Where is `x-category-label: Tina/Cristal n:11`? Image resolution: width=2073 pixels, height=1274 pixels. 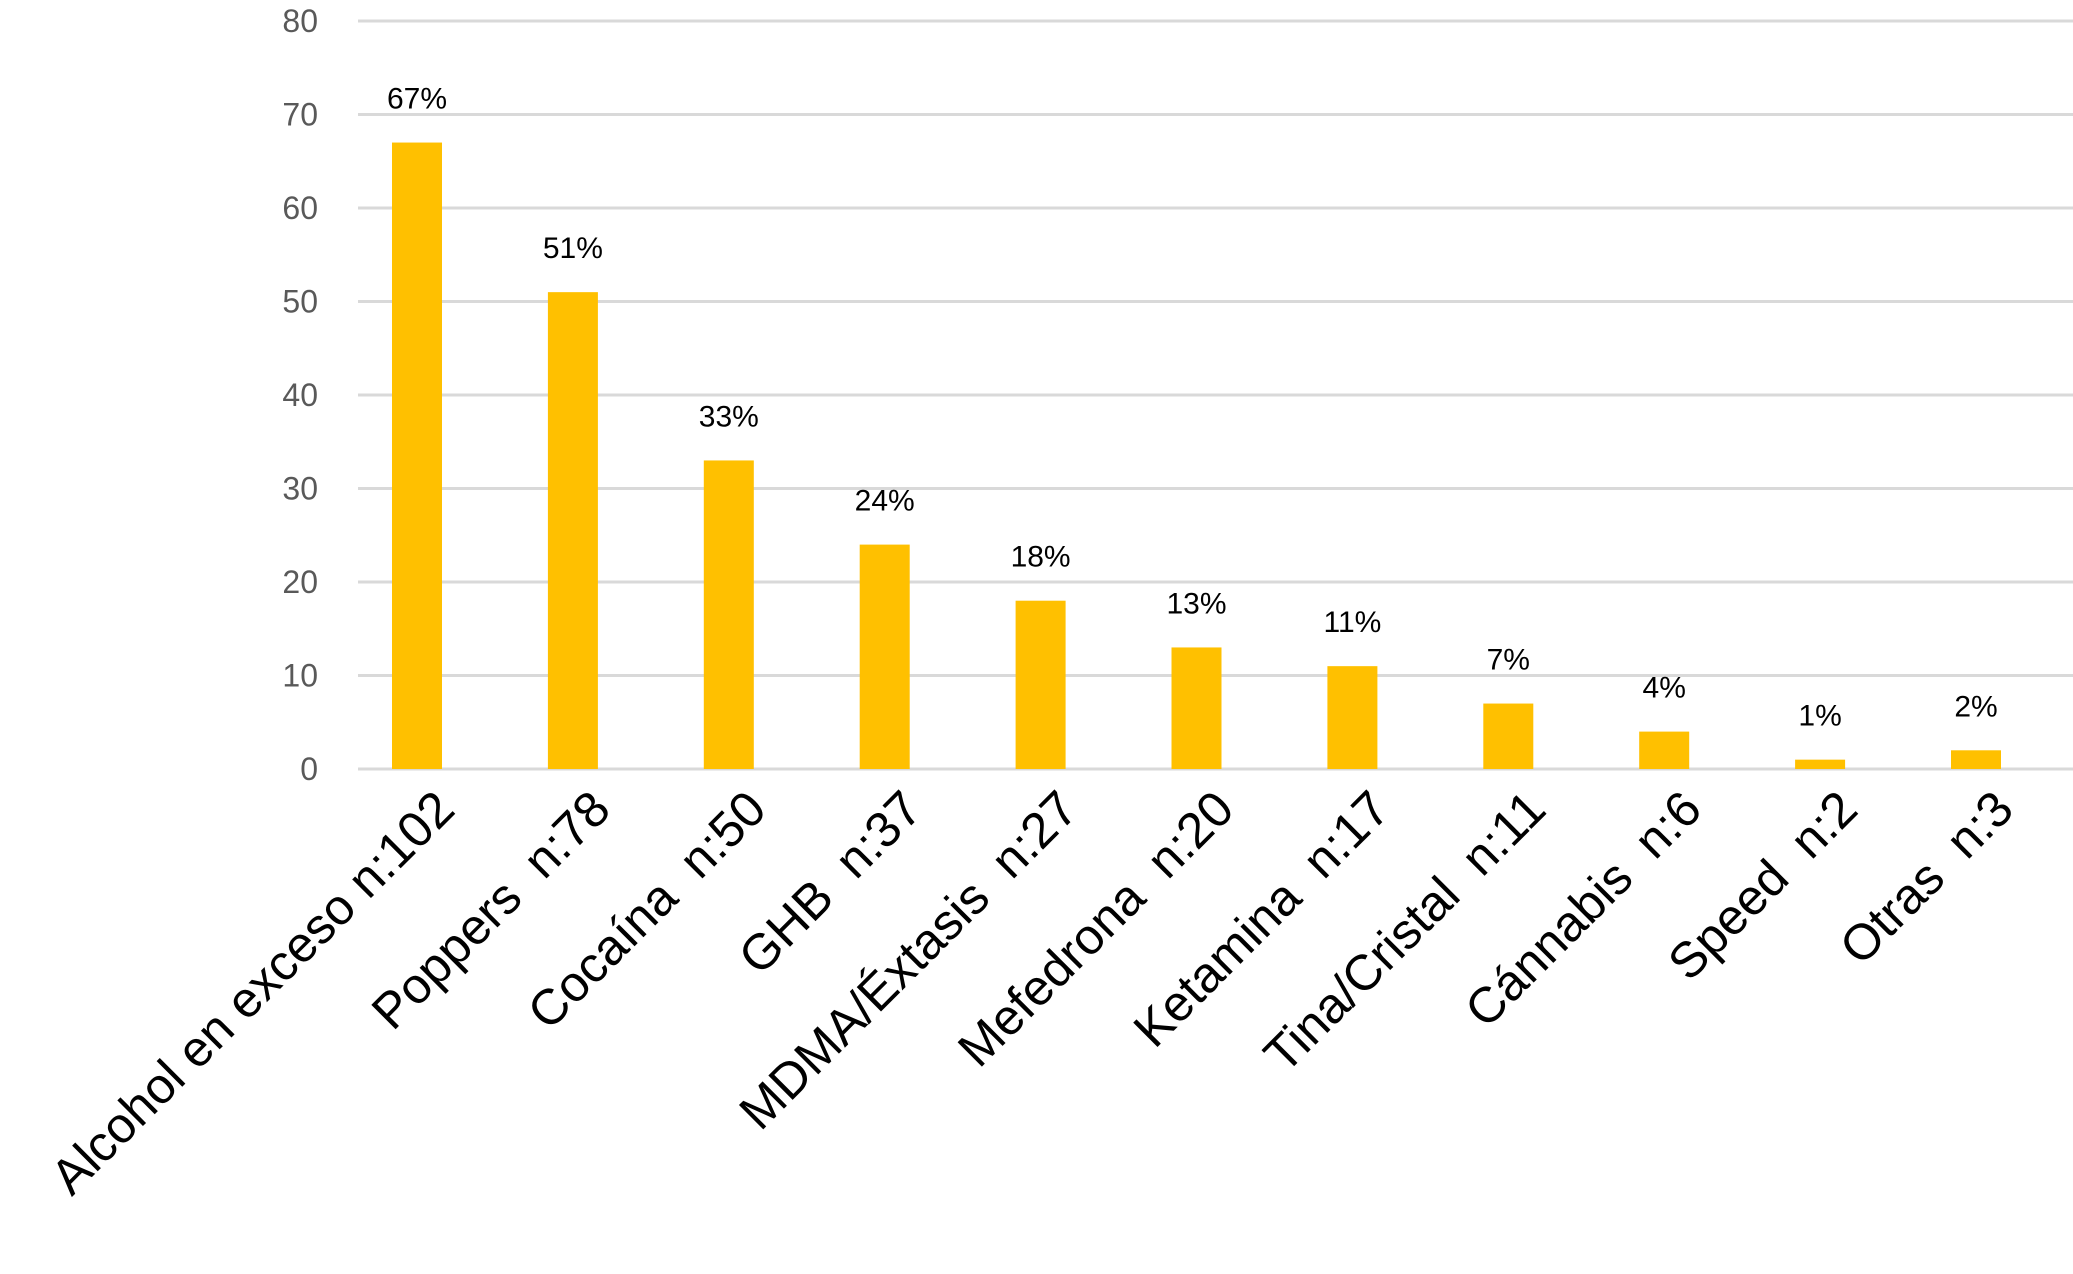
x-category-label: Tina/Cristal n:11 is located at coordinates (1404, 931).